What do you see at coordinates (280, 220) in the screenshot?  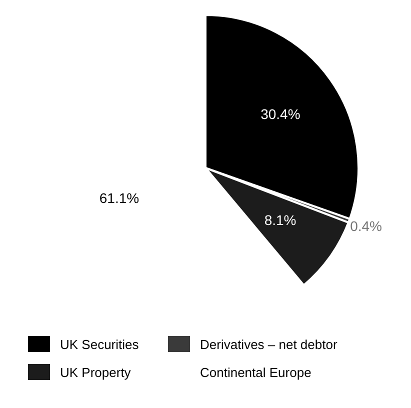 I see `data-label: 8.1%` at bounding box center [280, 220].